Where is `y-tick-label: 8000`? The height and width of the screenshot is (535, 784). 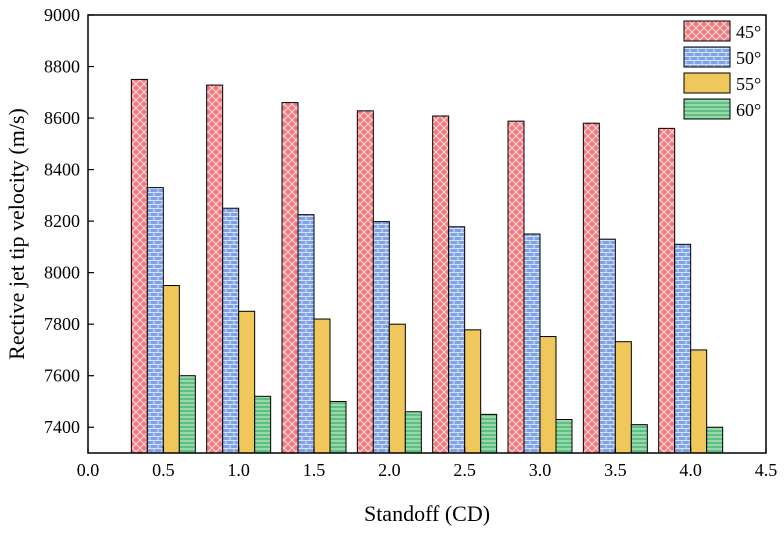
y-tick-label: 8000 is located at coordinates (62, 273).